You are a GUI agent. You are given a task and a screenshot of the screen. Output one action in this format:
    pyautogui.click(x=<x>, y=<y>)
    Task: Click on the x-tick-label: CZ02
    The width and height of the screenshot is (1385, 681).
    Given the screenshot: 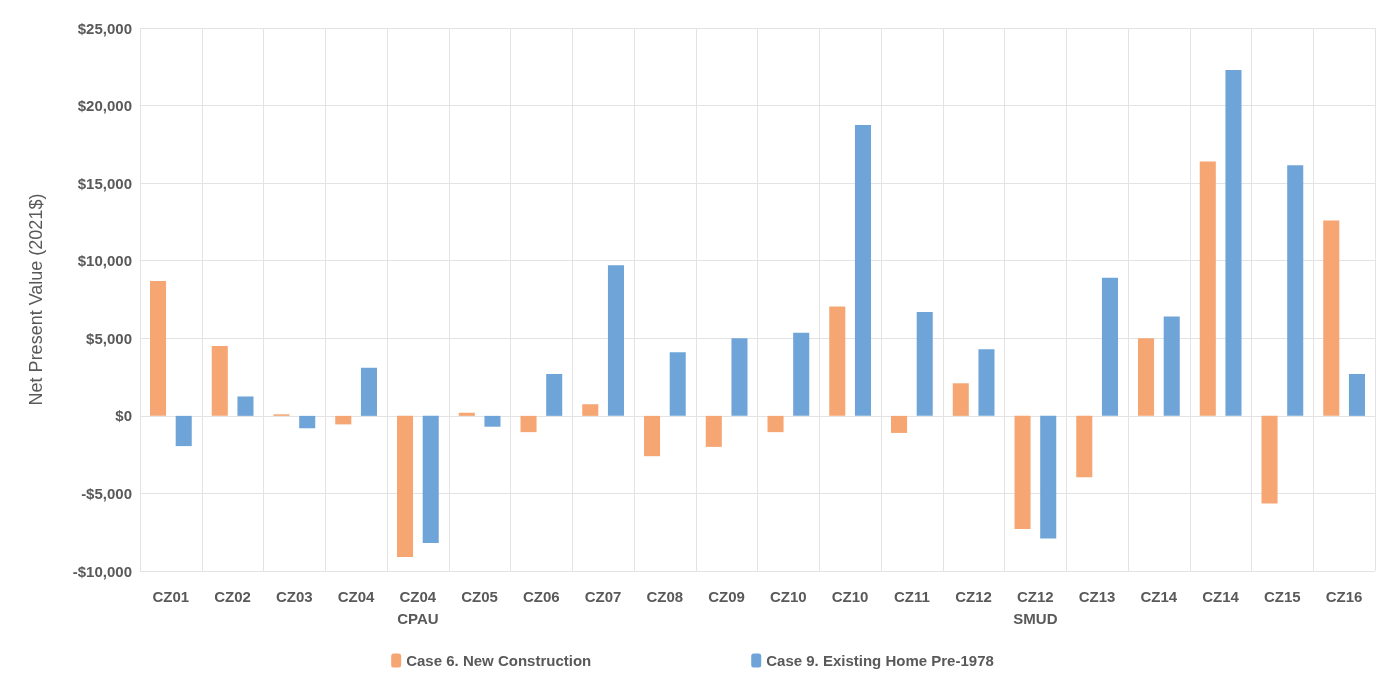 What is the action you would take?
    pyautogui.click(x=232, y=596)
    